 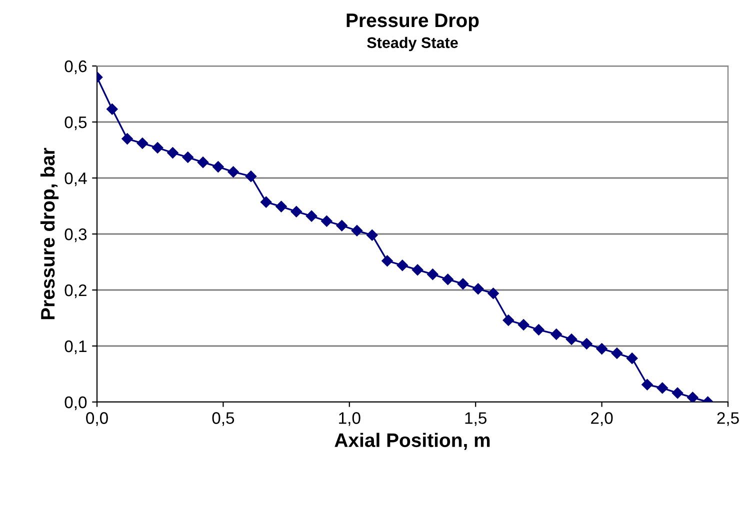 I want to click on x-tick-label: 0,5, so click(x=223, y=419).